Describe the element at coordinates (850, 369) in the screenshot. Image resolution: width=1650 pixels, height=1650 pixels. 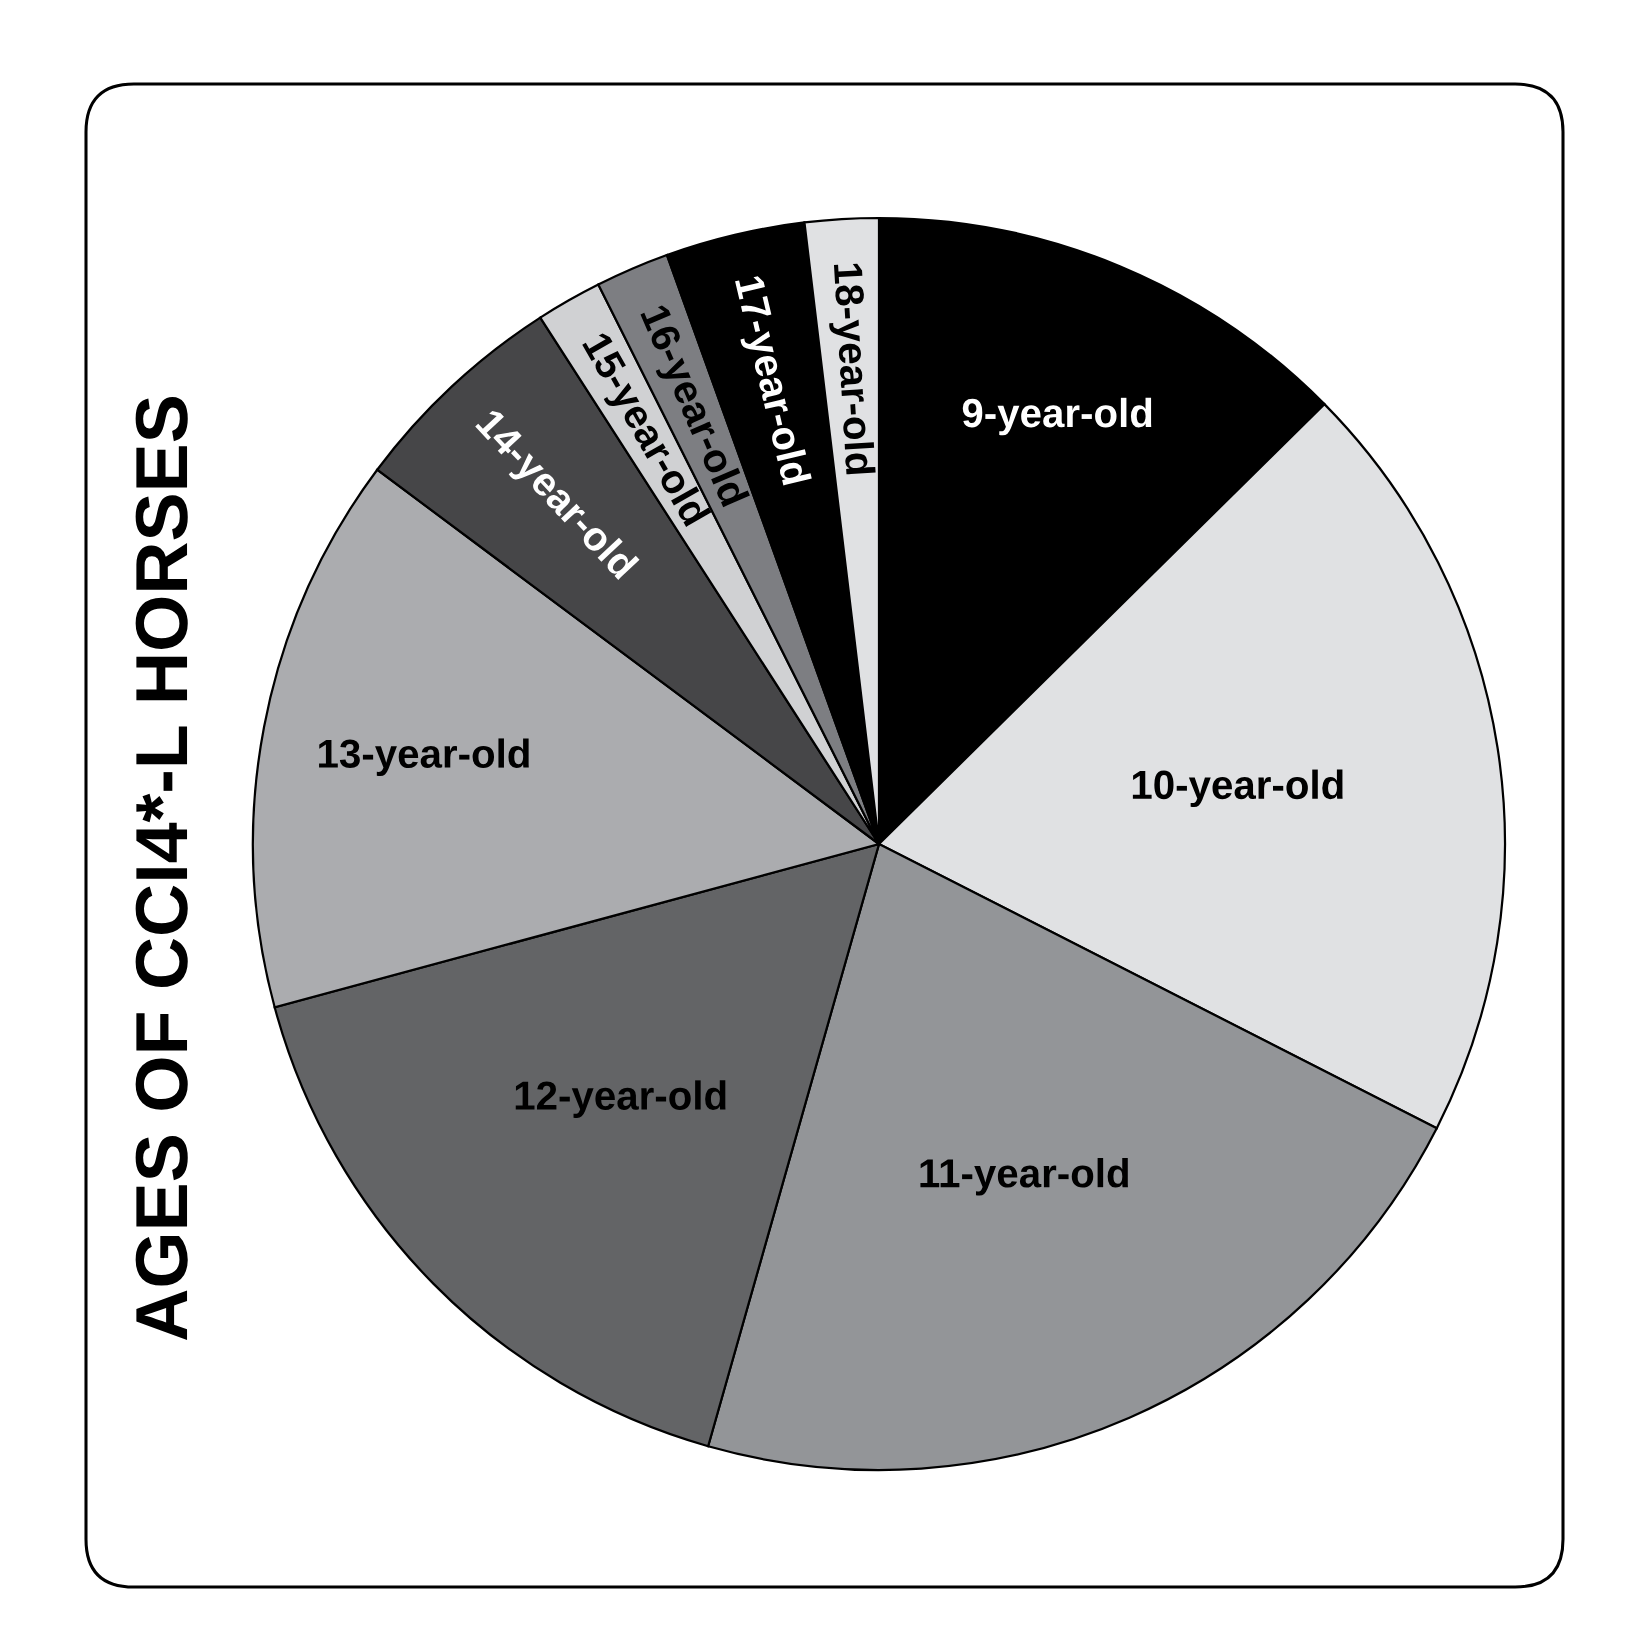
I see `slice-label: 18-year-old` at that location.